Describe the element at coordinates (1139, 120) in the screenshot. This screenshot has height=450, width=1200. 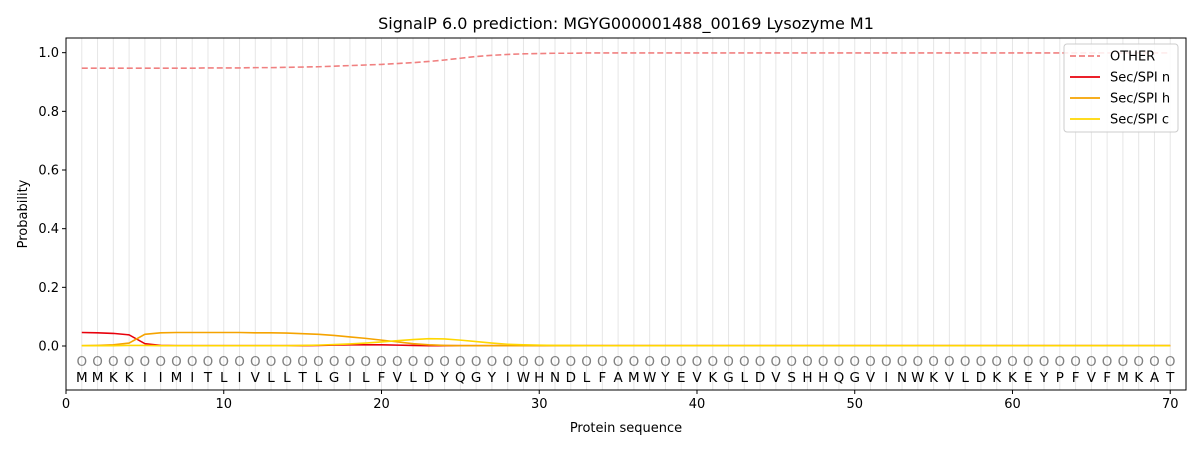
I see `legend-label: Sec/SPI c` at that location.